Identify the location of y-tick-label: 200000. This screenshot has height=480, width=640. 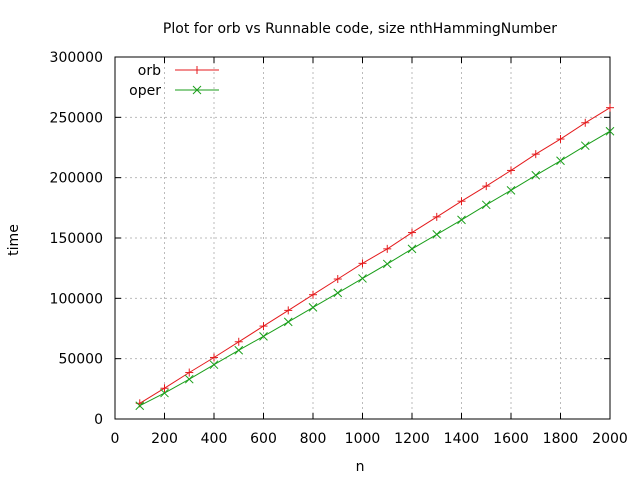
(76, 179).